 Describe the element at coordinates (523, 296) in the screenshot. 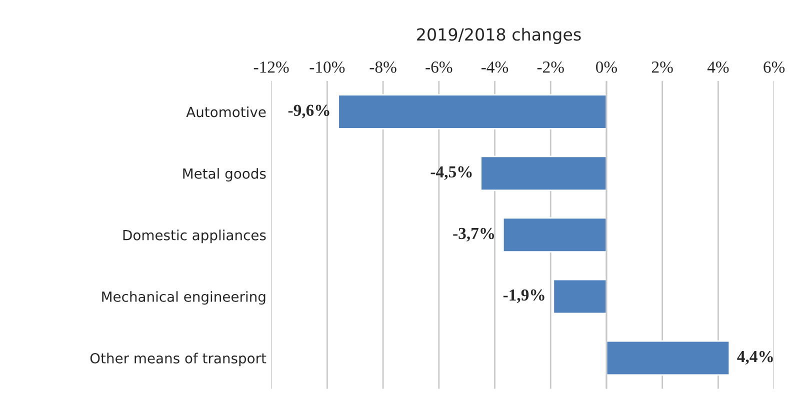

I see `data-label: -1,9%` at that location.